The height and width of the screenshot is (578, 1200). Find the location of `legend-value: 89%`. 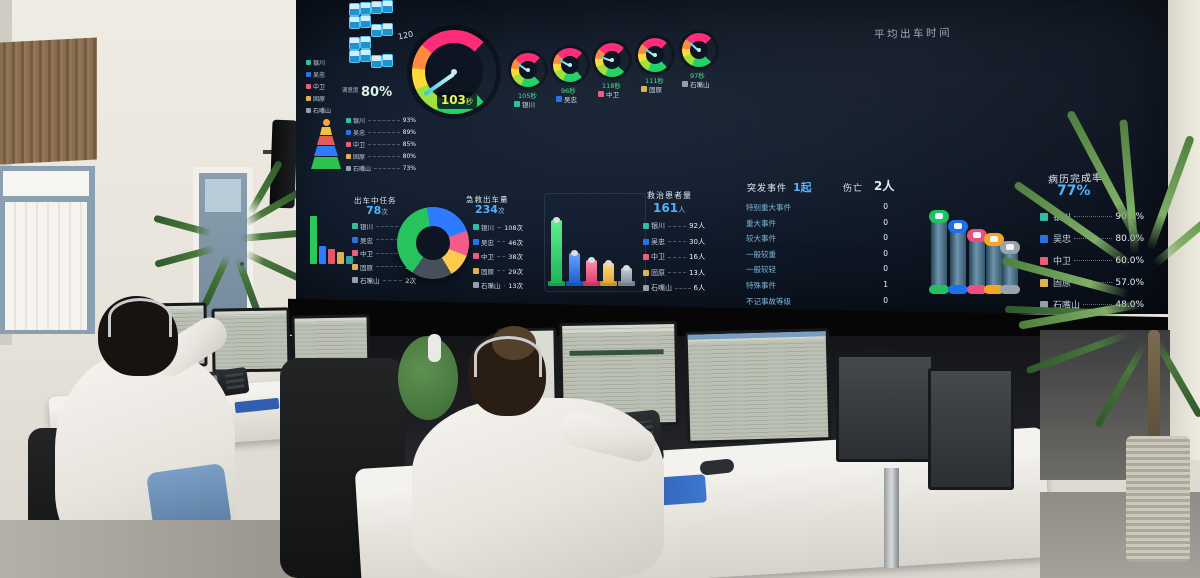

legend-value: 89% is located at coordinates (409, 132).